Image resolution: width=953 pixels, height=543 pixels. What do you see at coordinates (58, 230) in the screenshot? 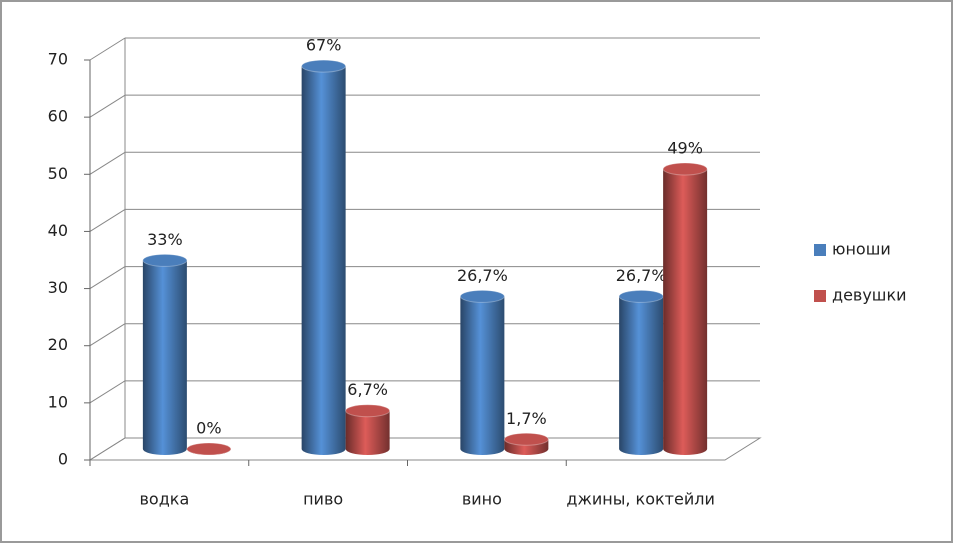
I see `y-tick-label: 40` at bounding box center [58, 230].